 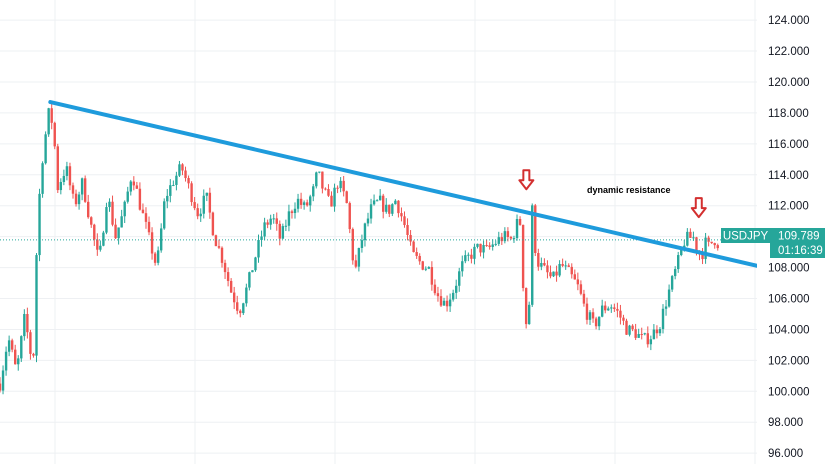 What do you see at coordinates (789, 83) in the screenshot?
I see `y-tick-label: 120.000` at bounding box center [789, 83].